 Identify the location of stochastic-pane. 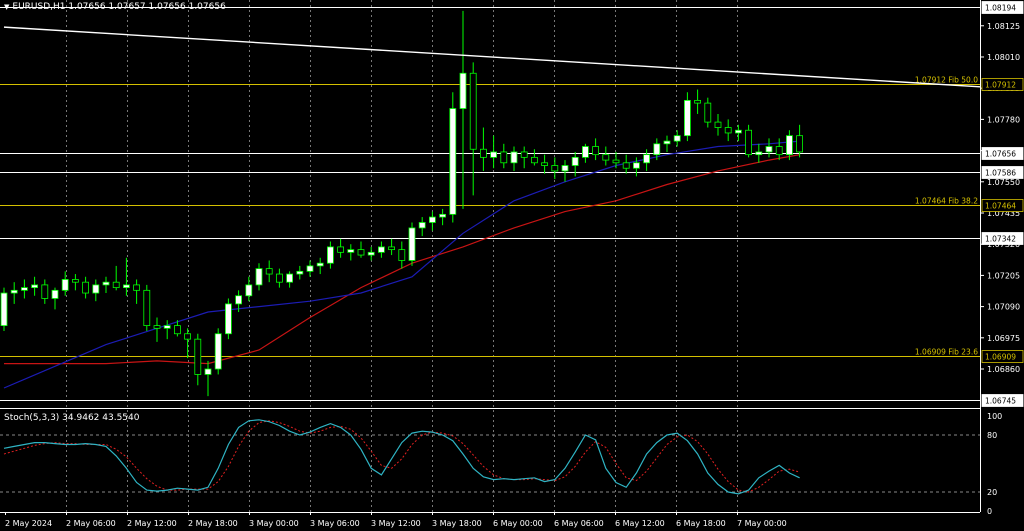
(490, 457).